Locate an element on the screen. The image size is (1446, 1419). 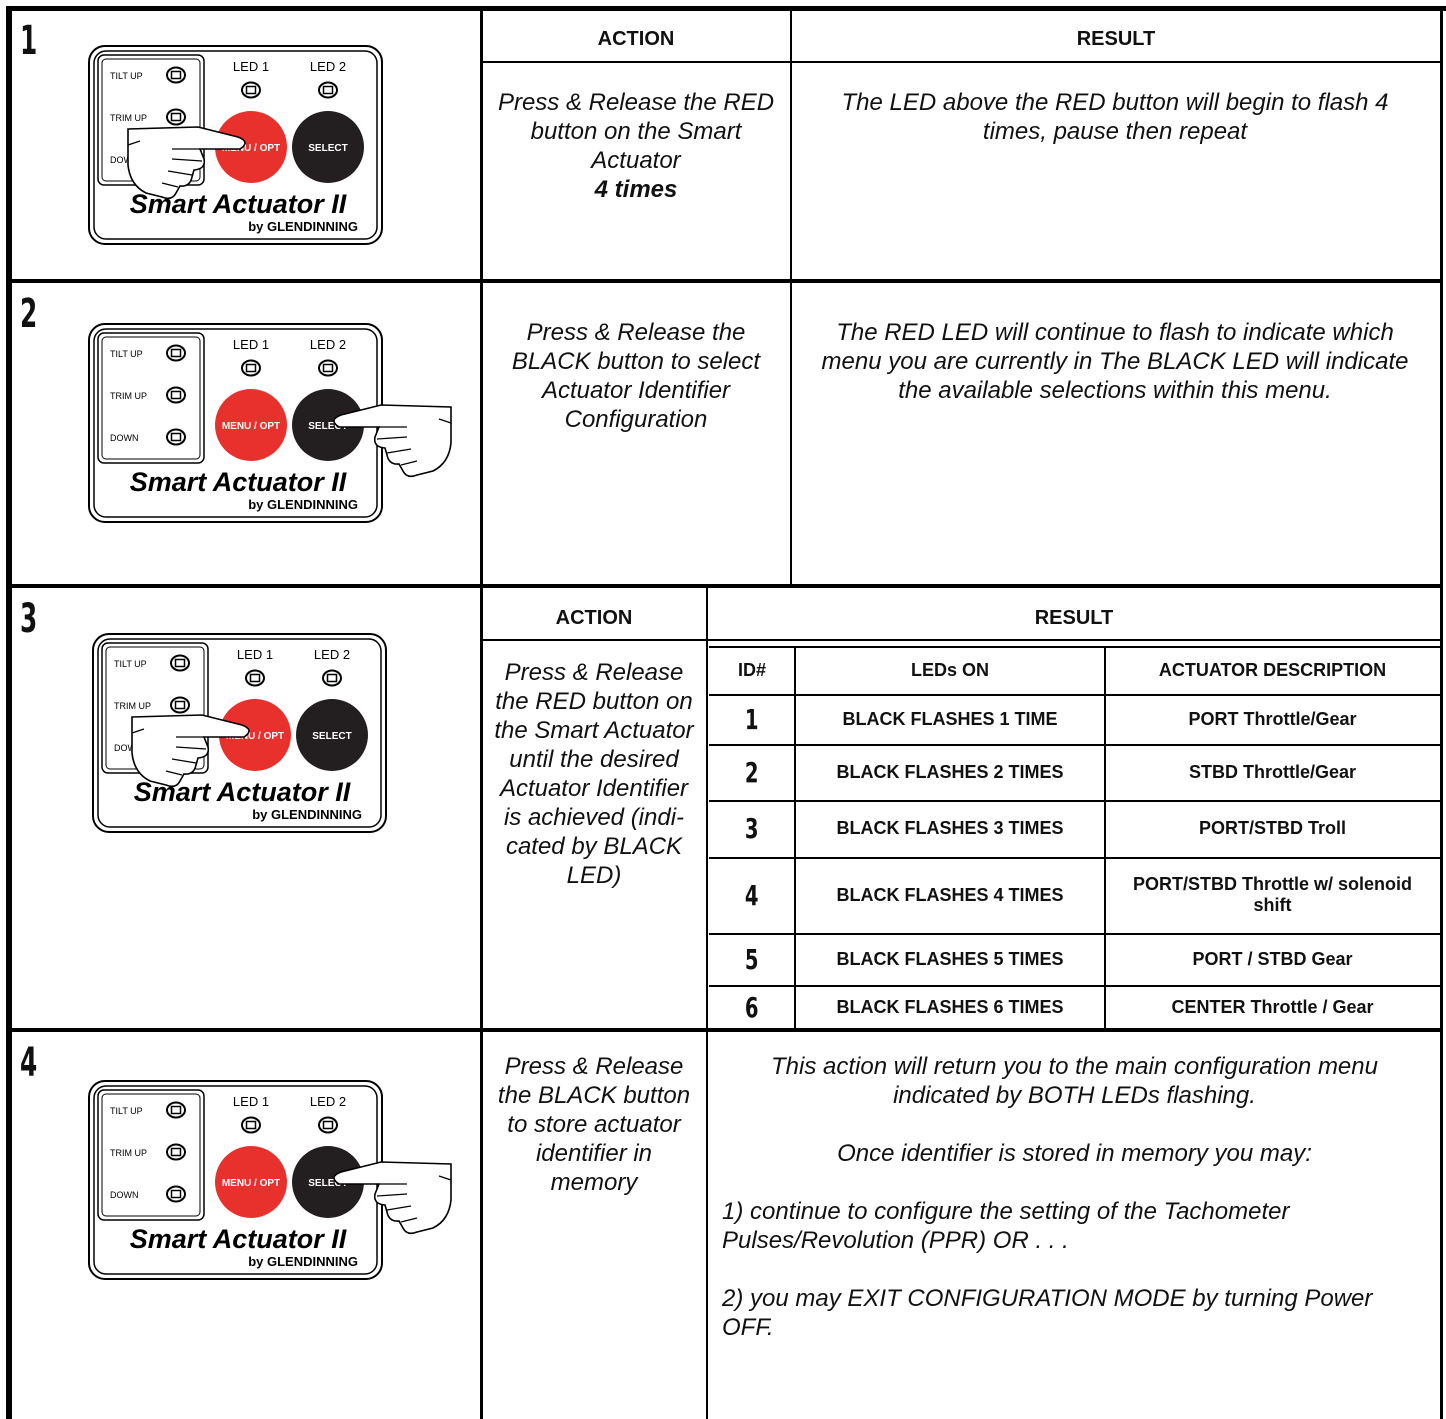
table-cell-text: PORT/STBD Troll is located at coordinates (1272, 828).